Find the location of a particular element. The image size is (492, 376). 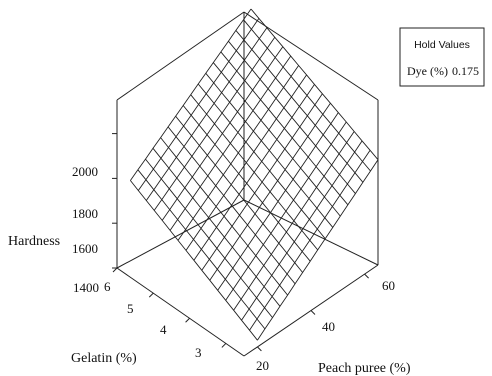

z-tick-label: 1800 is located at coordinates (85, 213).